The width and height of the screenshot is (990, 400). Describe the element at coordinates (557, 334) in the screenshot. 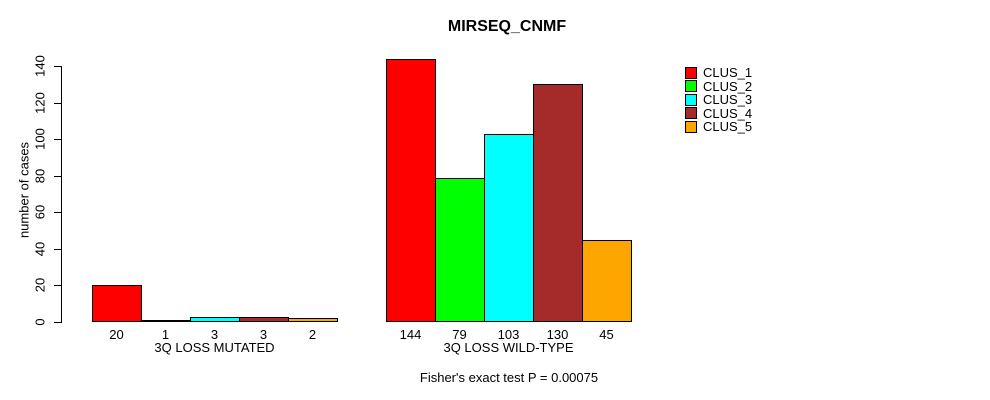

I see `bar-value-label: 130` at that location.